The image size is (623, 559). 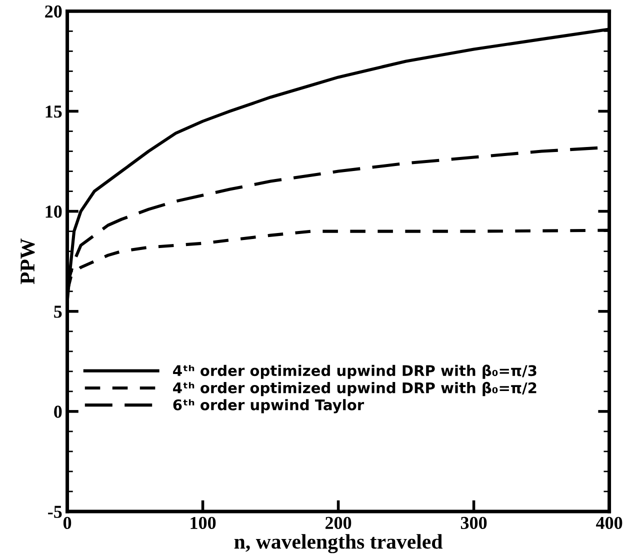 I want to click on y-tick-label: 15, so click(x=54, y=112).